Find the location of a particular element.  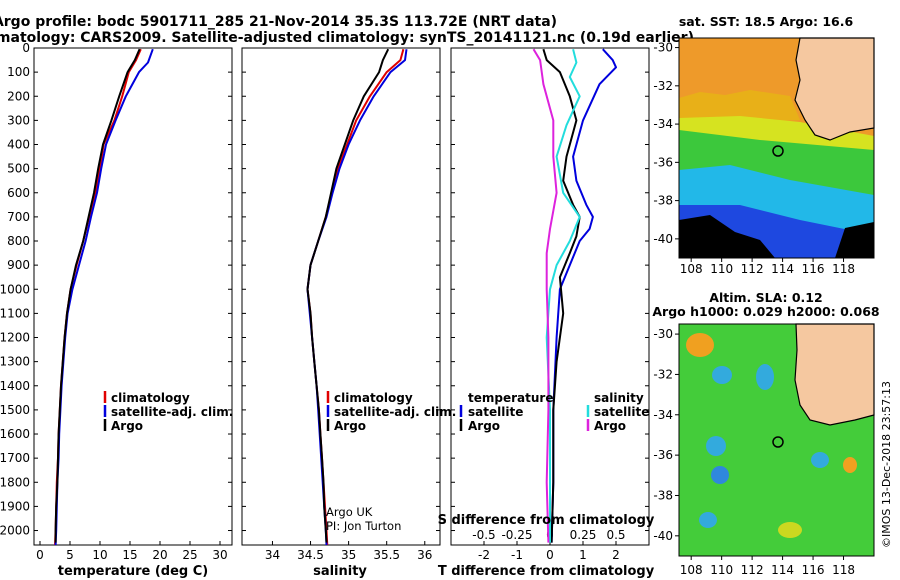

depth-tick-label: 1100 is located at coordinates (15, 313).